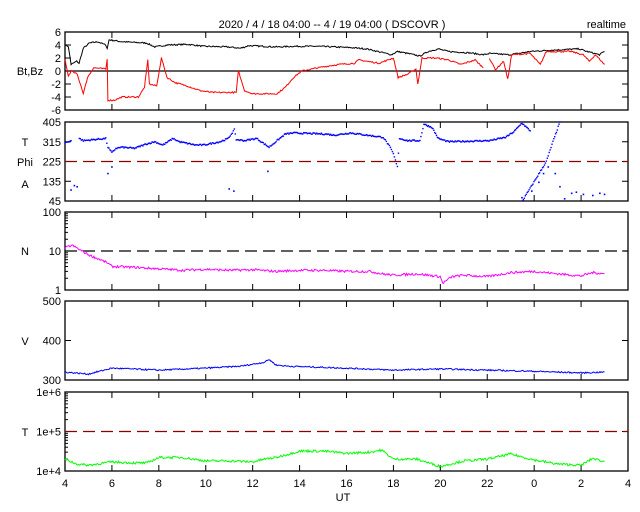  What do you see at coordinates (48, 393) in the screenshot?
I see `temperature-y-tick-label: 1e+6` at bounding box center [48, 393].